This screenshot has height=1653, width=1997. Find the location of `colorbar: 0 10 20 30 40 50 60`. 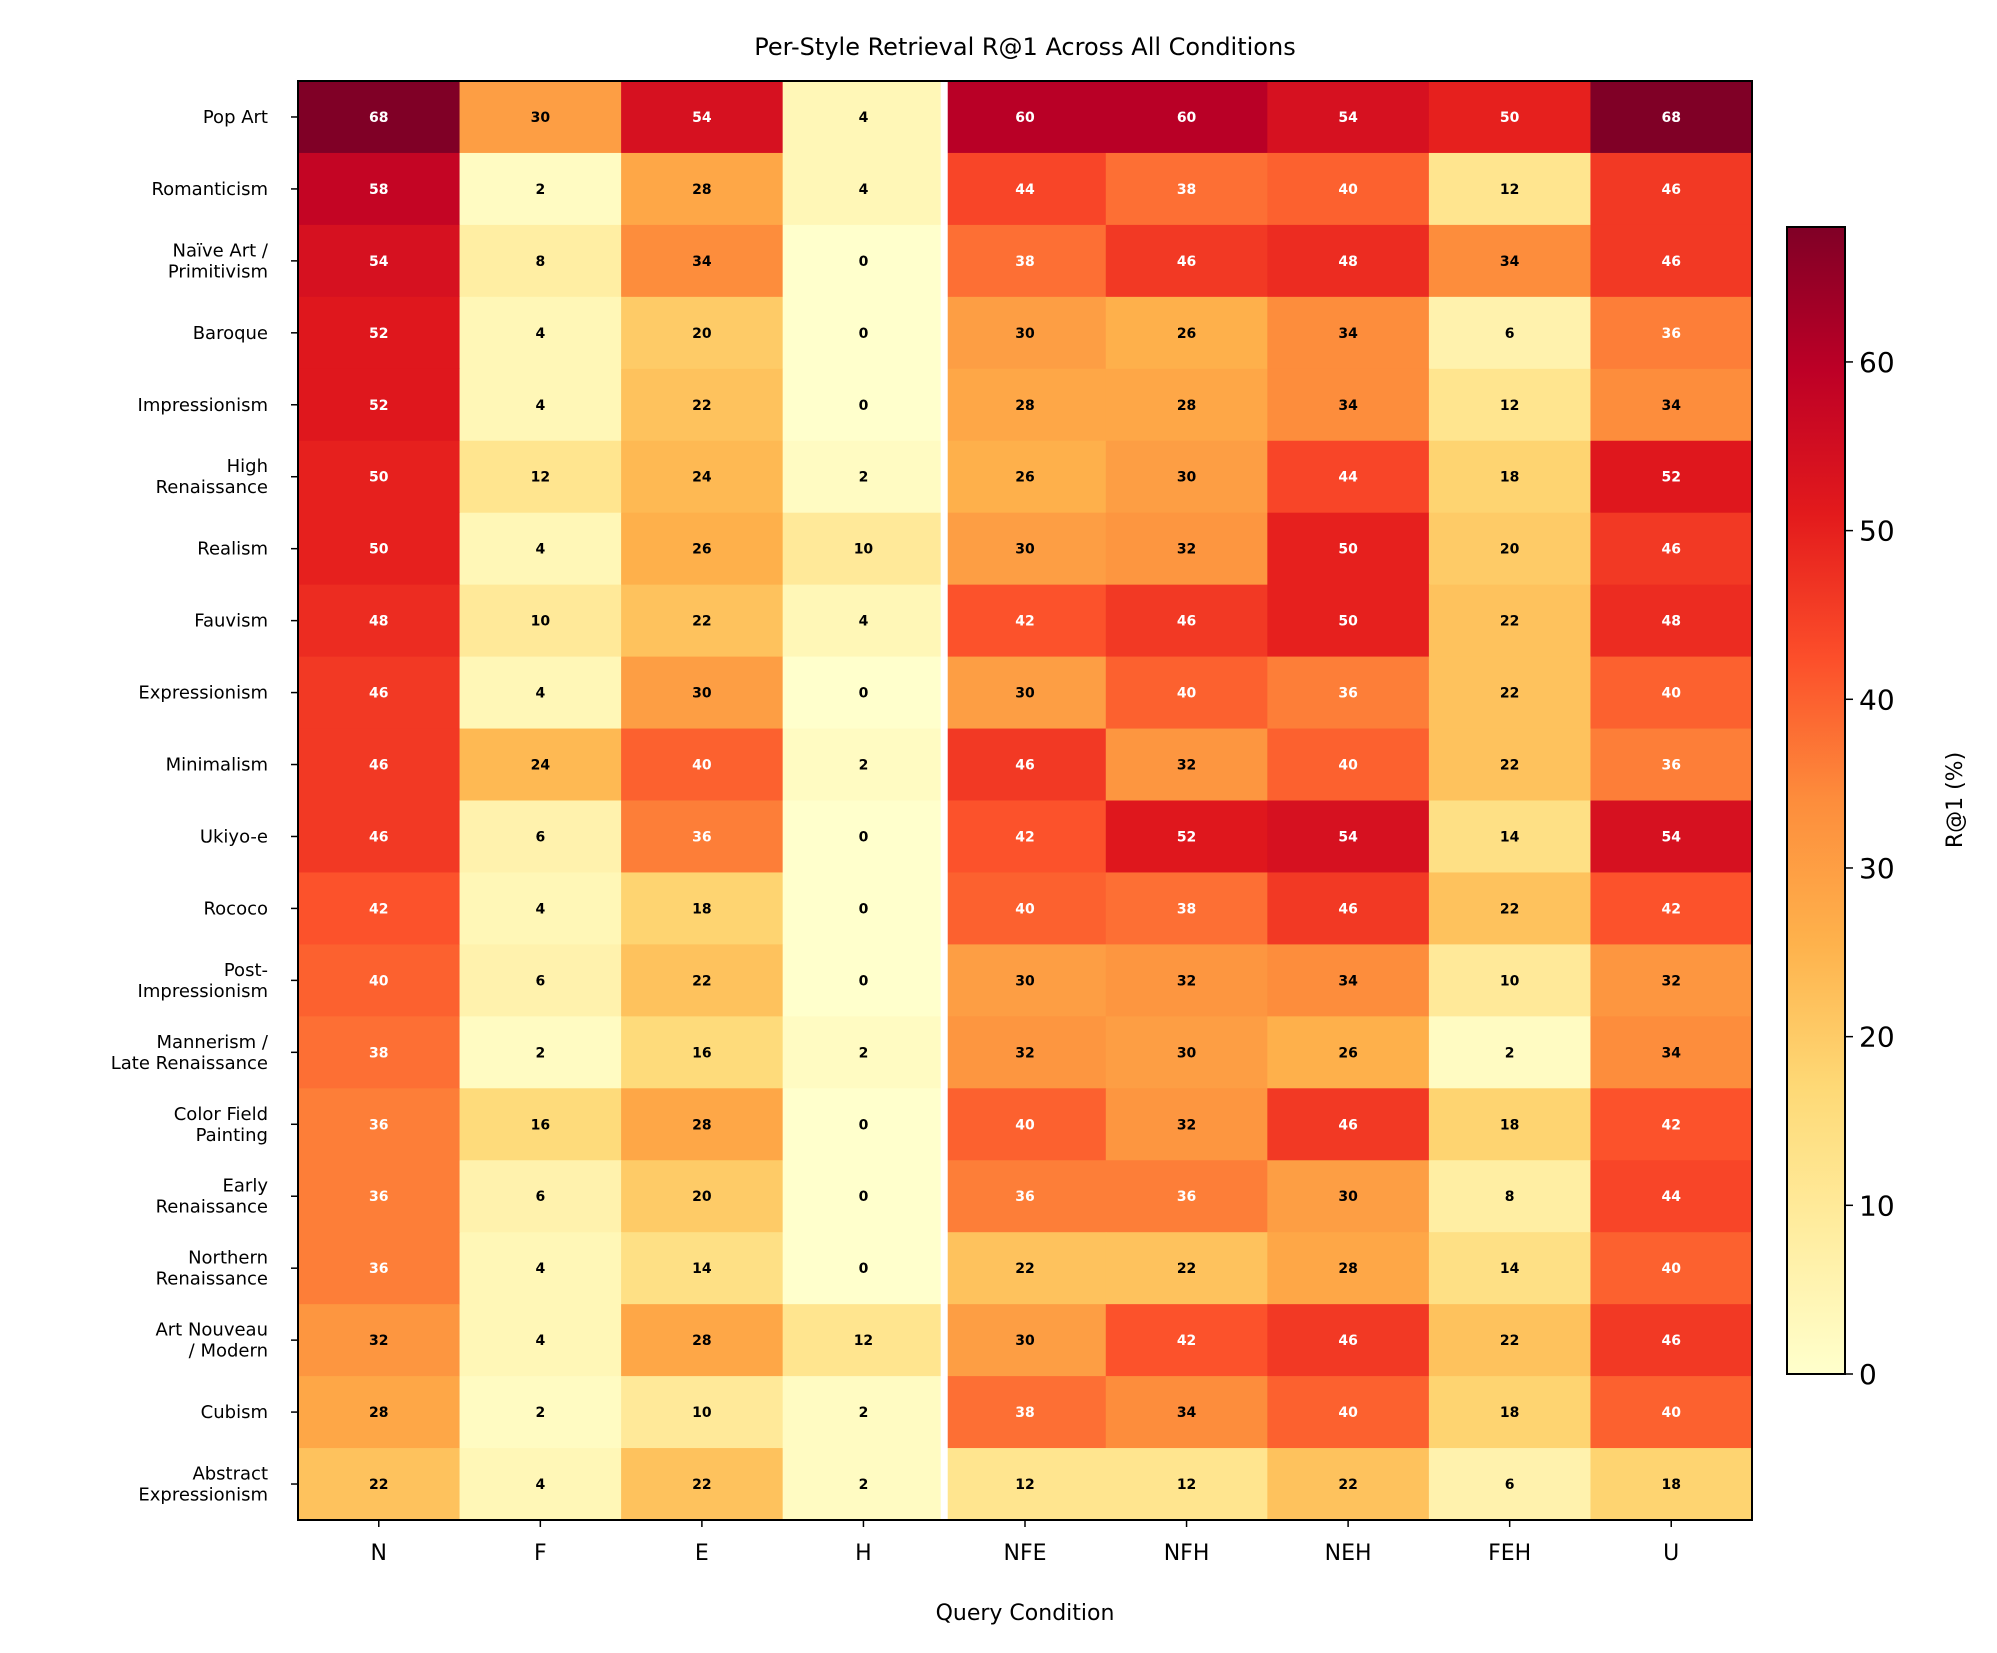

colorbar: 0 10 20 30 40 50 60 is located at coordinates (1840, 808).